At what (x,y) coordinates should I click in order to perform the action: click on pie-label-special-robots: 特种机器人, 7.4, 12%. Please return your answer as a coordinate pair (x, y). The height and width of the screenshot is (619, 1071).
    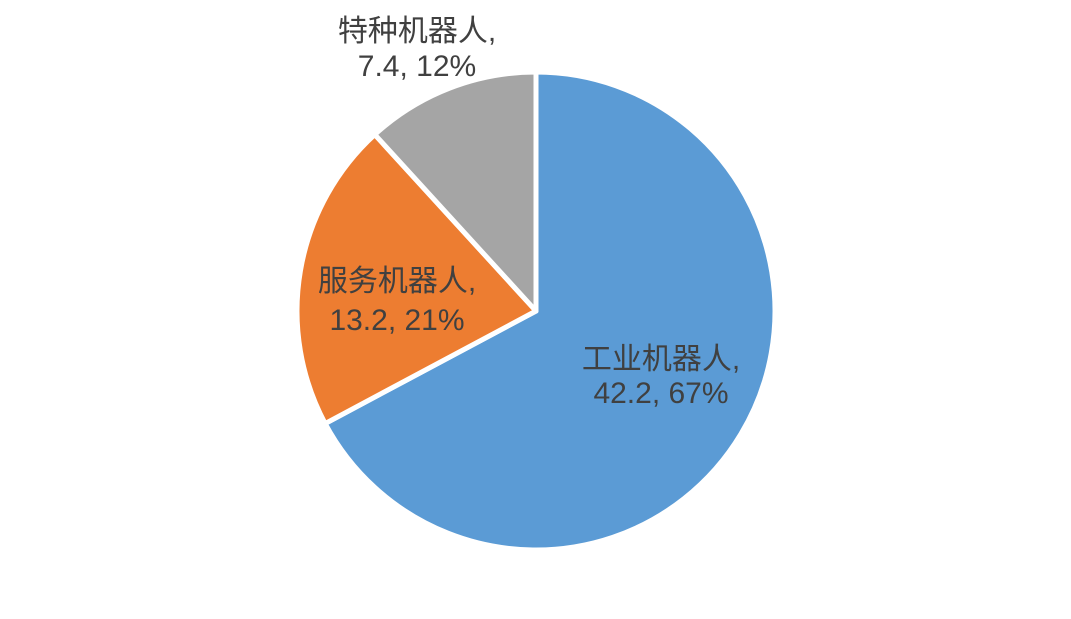
    Looking at the image, I should click on (417, 49).